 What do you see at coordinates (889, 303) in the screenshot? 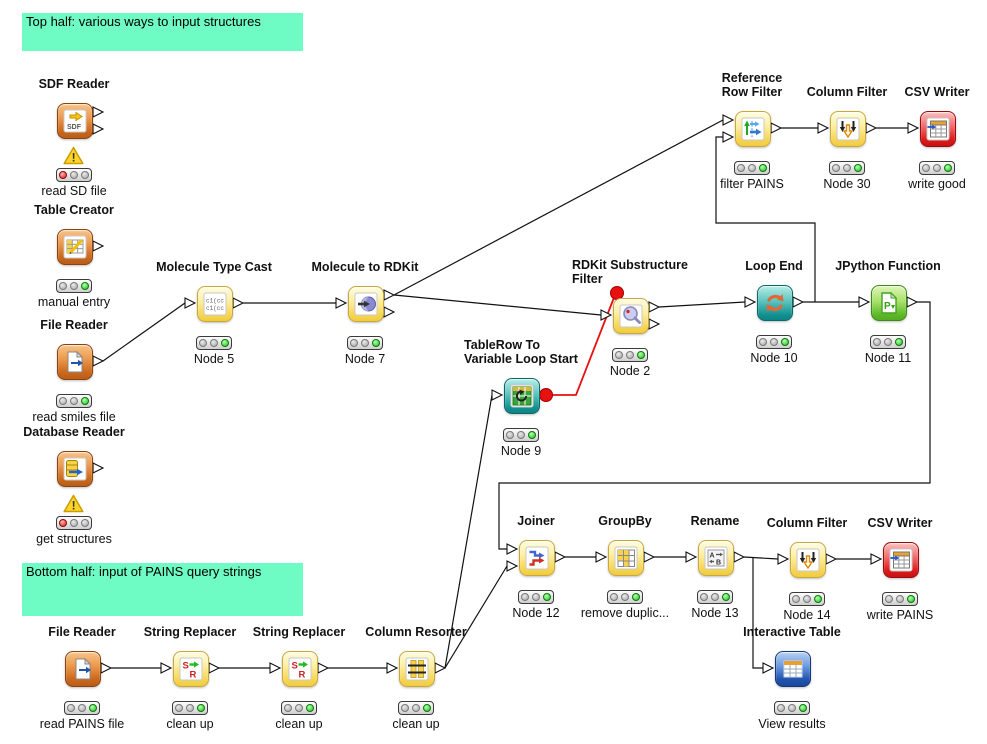
I see `py-doc-icon: P` at bounding box center [889, 303].